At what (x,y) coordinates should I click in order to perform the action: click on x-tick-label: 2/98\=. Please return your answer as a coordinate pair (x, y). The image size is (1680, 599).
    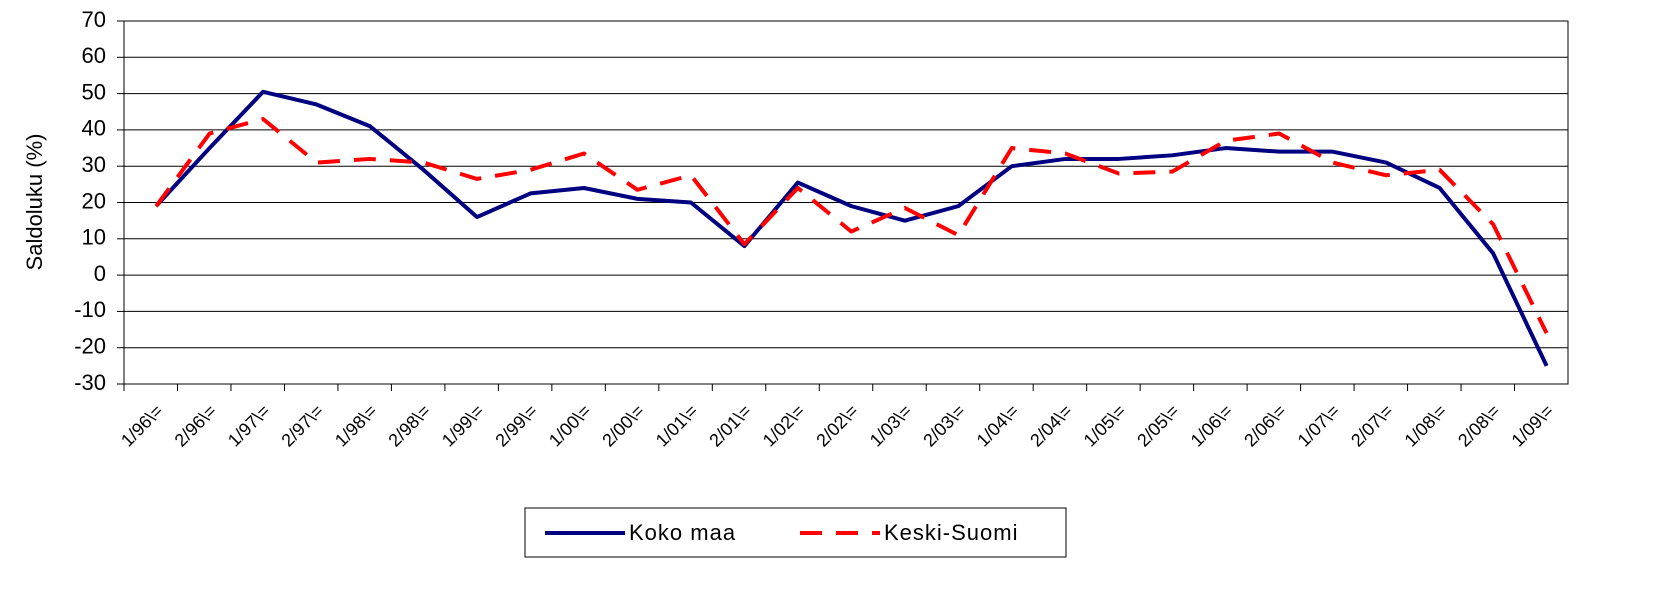
    Looking at the image, I should click on (409, 426).